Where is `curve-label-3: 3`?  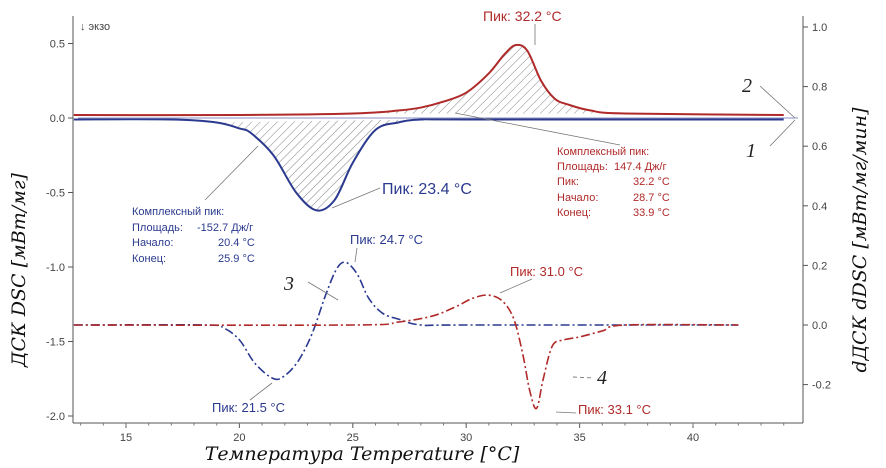 curve-label-3: 3 is located at coordinates (288, 284).